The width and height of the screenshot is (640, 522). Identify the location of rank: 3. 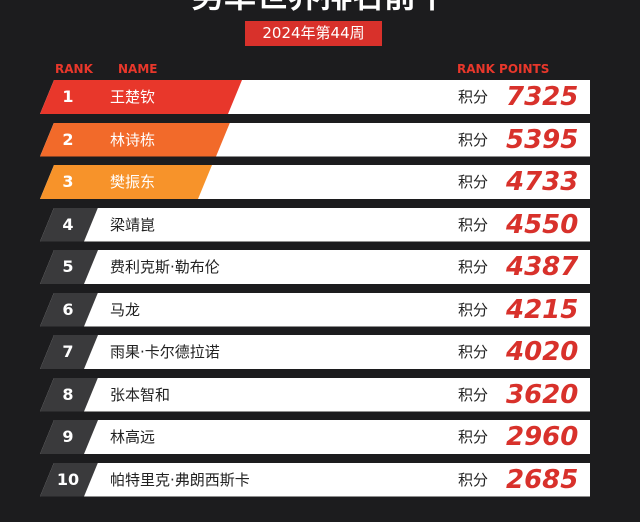
(68, 181).